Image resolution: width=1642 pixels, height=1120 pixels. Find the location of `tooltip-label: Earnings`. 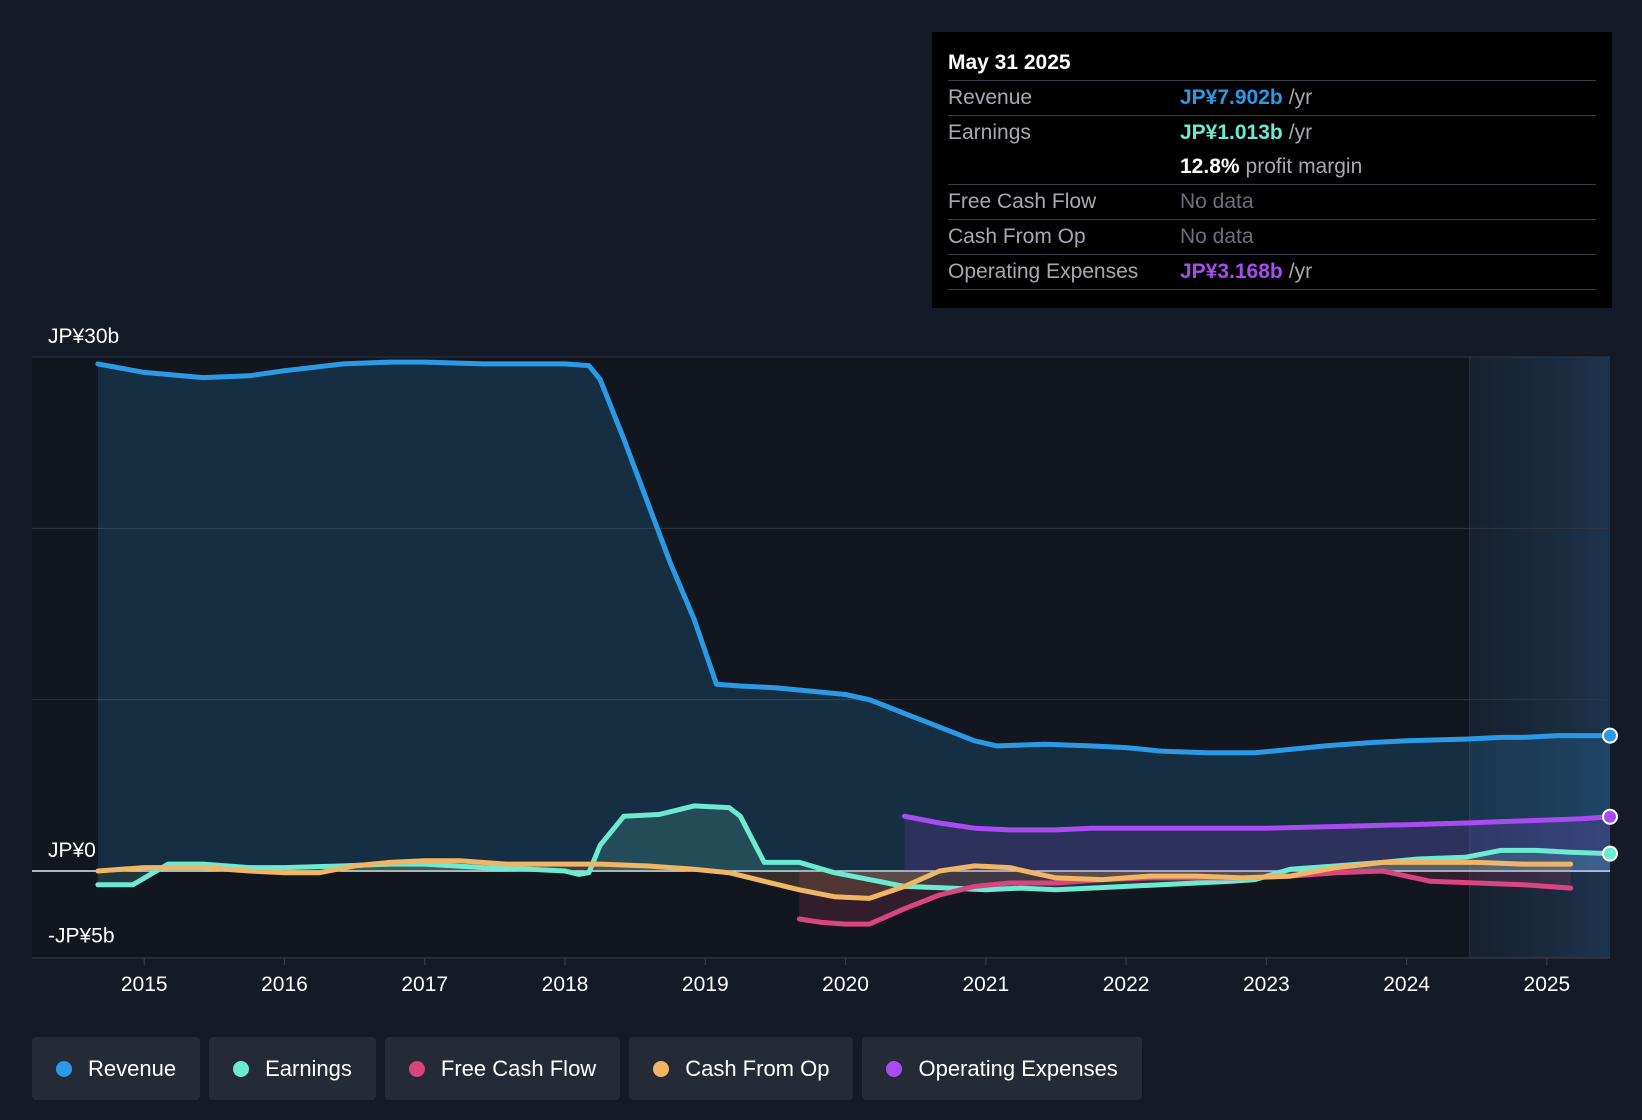

tooltip-label: Earnings is located at coordinates (989, 132).